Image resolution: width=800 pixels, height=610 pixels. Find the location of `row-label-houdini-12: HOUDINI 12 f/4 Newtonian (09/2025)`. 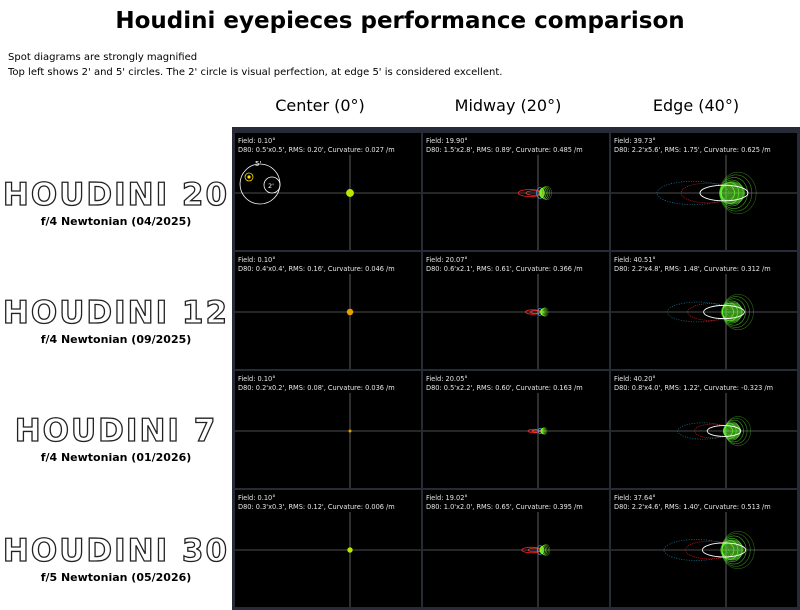

row-label-houdini-12: HOUDINI 12 f/4 Newtonian (09/2025) is located at coordinates (116, 320).